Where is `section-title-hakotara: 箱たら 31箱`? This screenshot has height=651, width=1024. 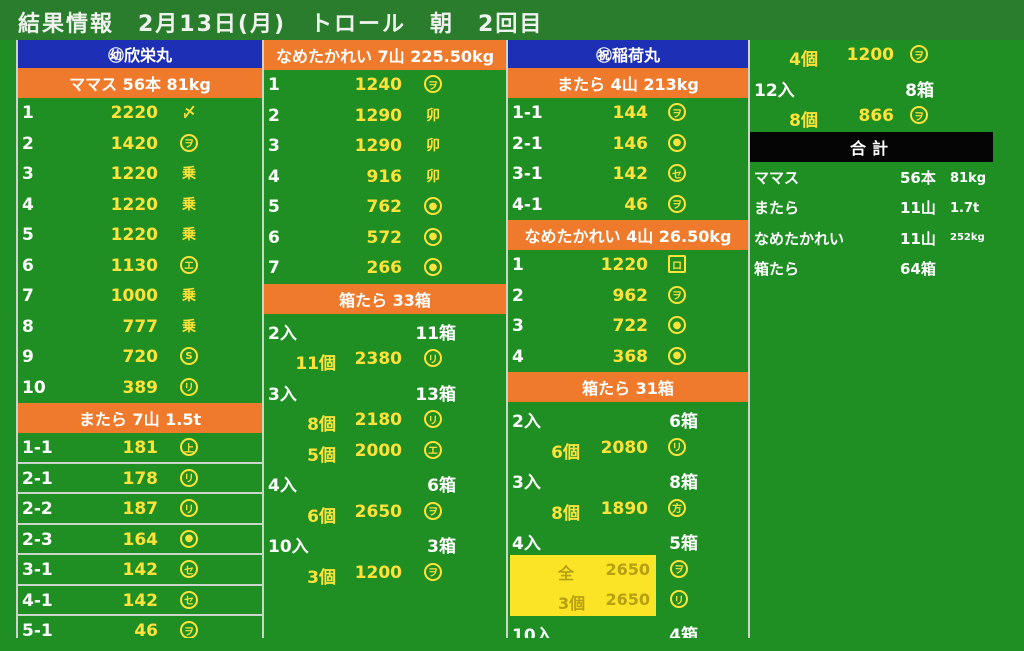 section-title-hakotara: 箱たら 31箱 is located at coordinates (628, 387).